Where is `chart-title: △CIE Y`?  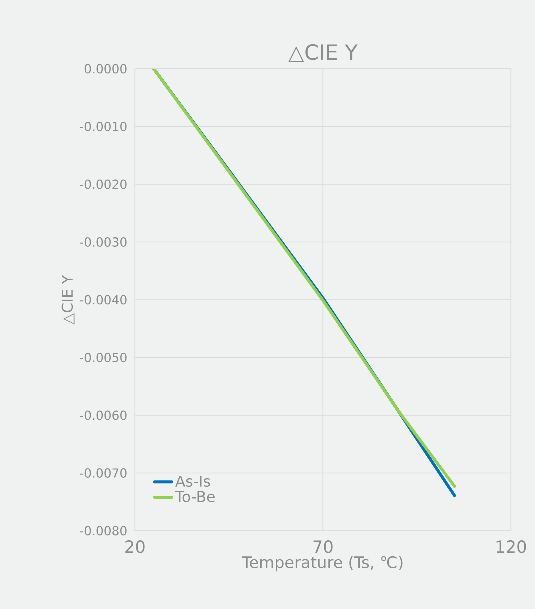 chart-title: △CIE Y is located at coordinates (323, 53).